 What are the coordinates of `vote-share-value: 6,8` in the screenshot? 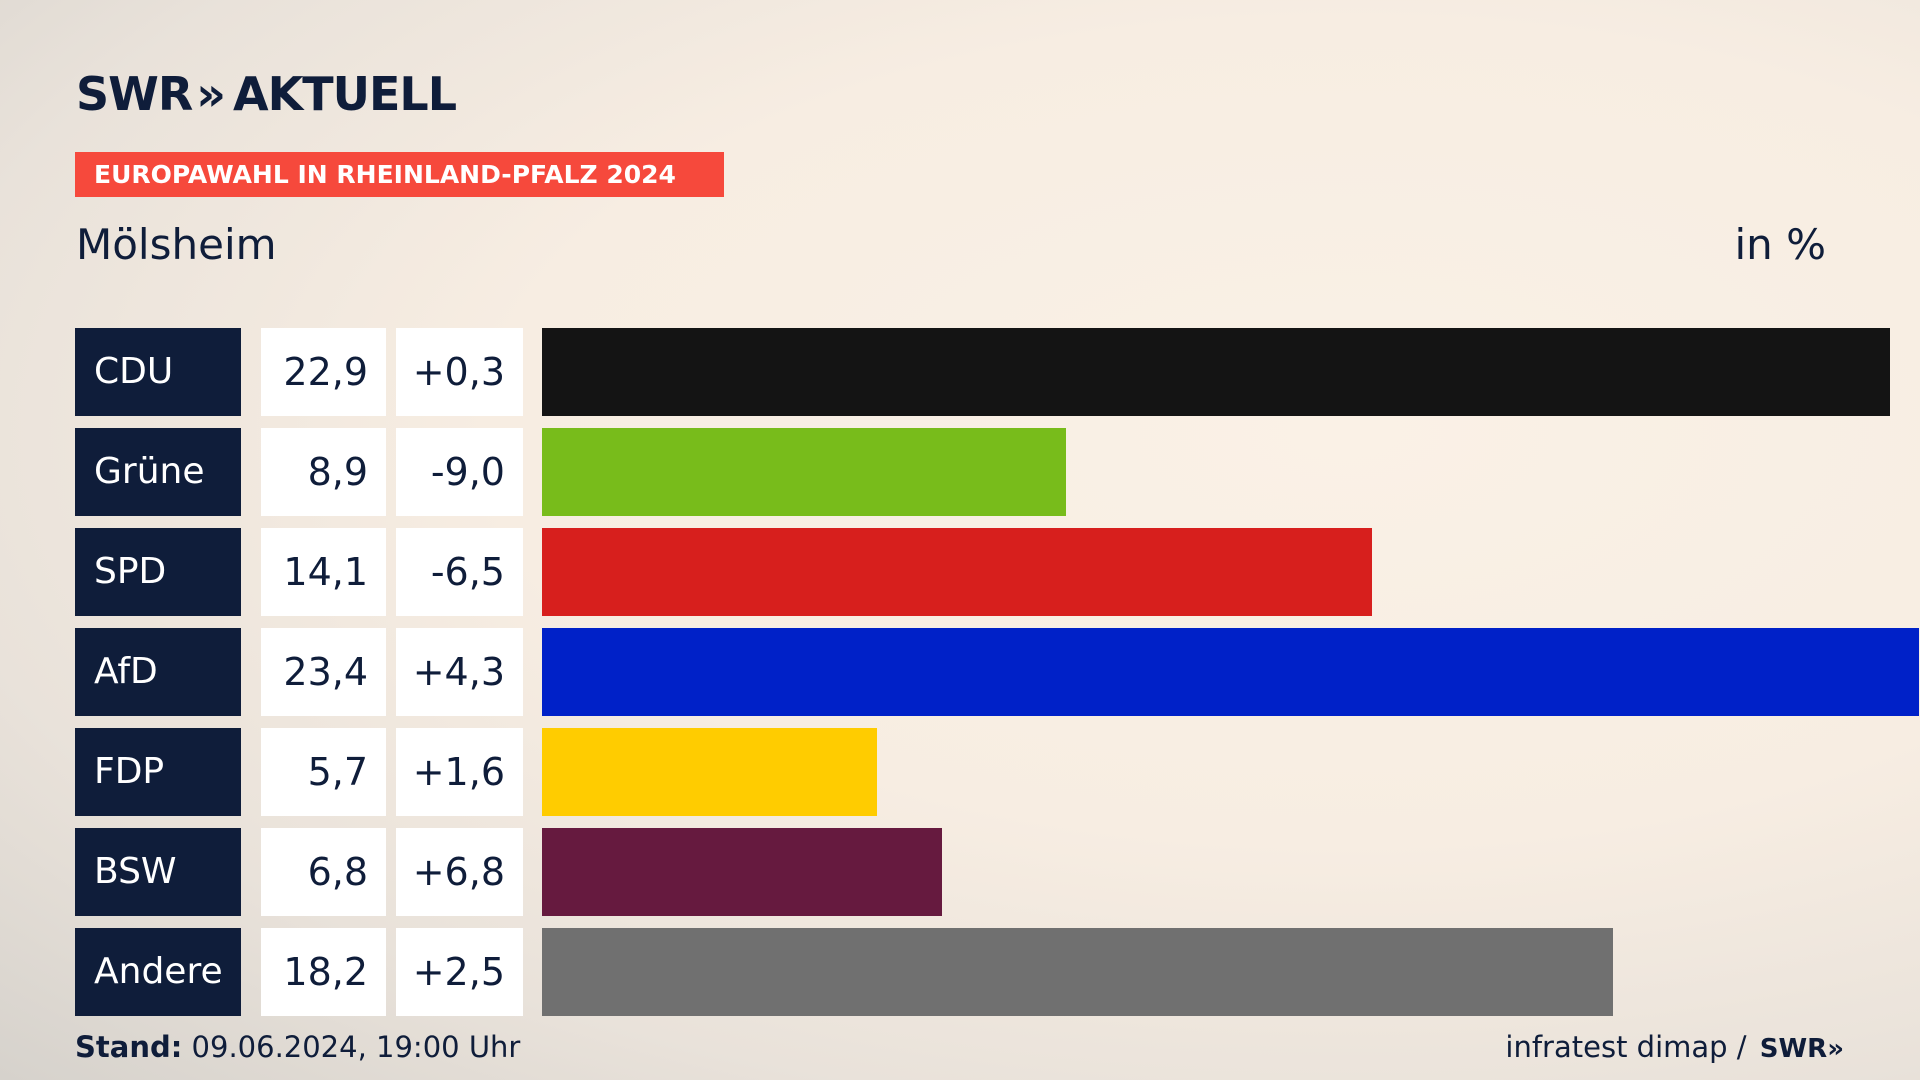 It's located at (323, 872).